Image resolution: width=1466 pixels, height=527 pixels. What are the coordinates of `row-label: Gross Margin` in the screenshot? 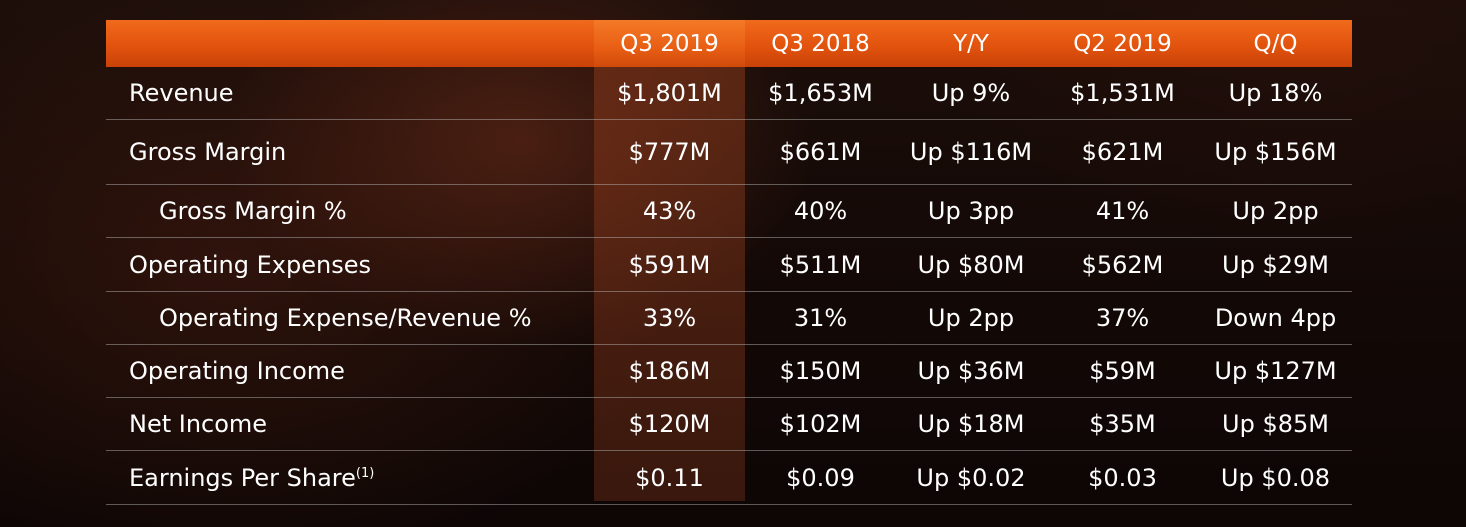 It's located at (350, 152).